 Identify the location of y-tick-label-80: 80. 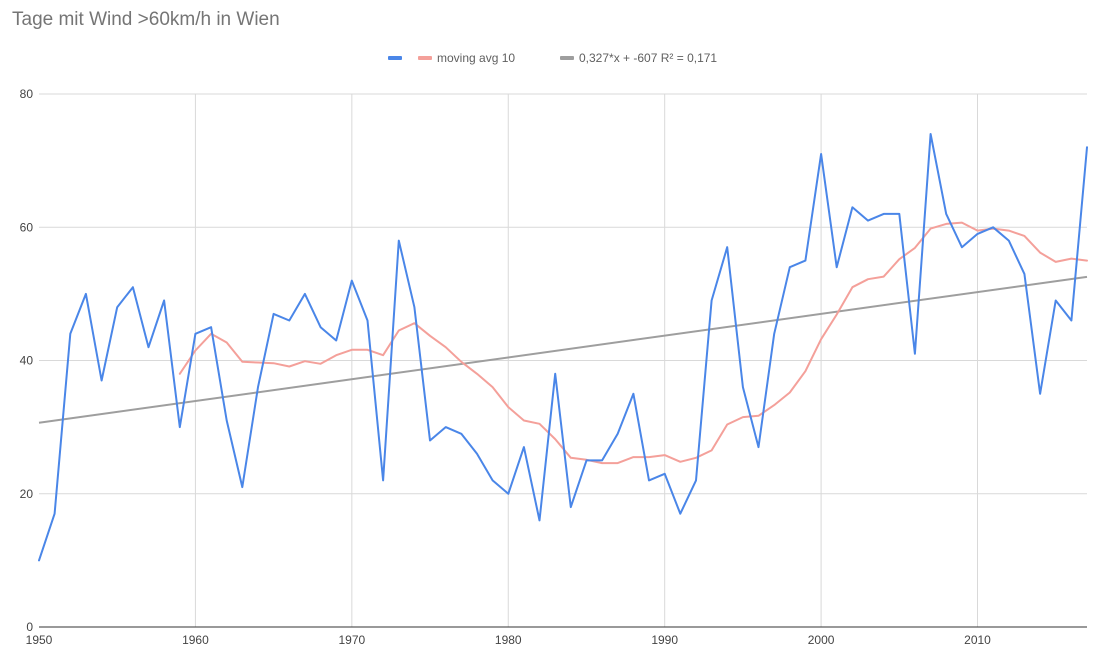
(27, 94).